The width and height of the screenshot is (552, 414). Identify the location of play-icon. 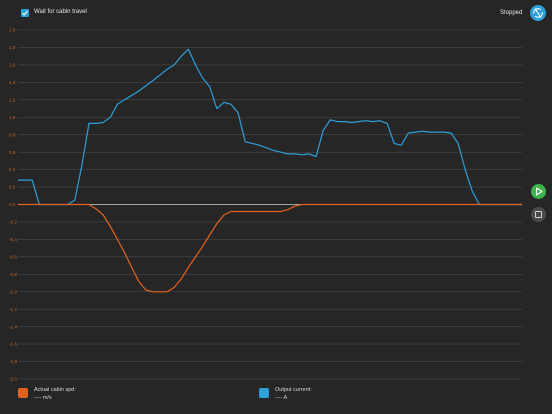
(539, 191).